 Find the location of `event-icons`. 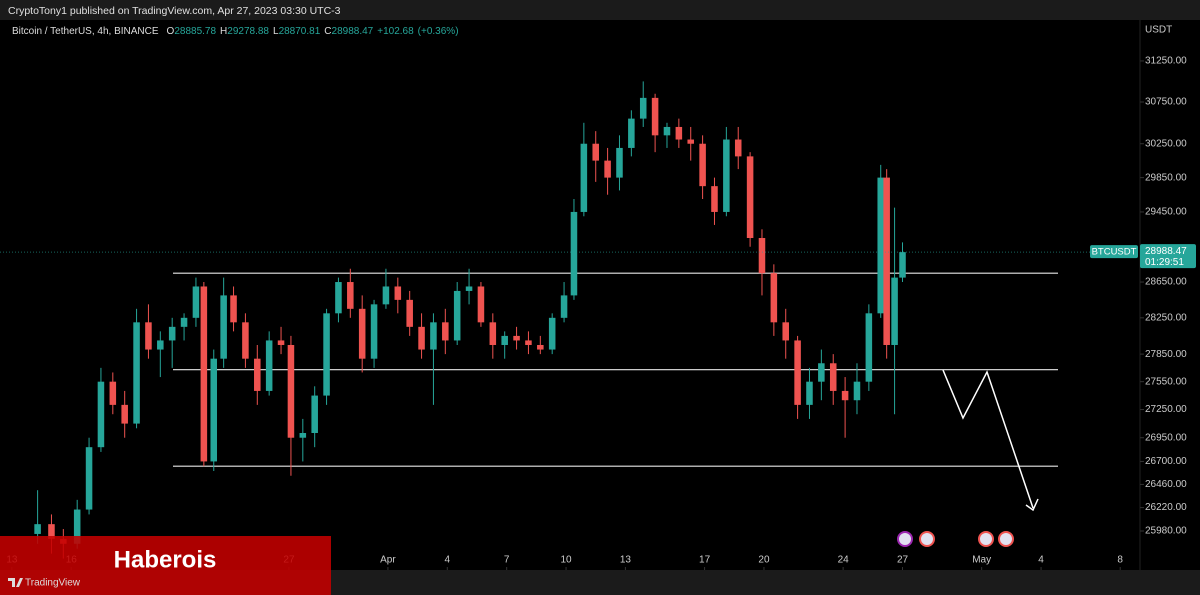

event-icons is located at coordinates (955, 539).